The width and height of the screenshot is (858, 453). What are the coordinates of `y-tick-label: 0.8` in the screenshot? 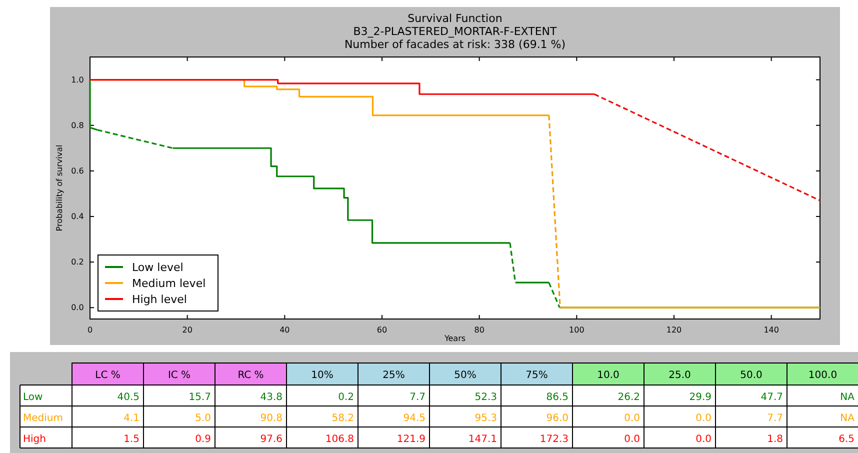 It's located at (77, 125).